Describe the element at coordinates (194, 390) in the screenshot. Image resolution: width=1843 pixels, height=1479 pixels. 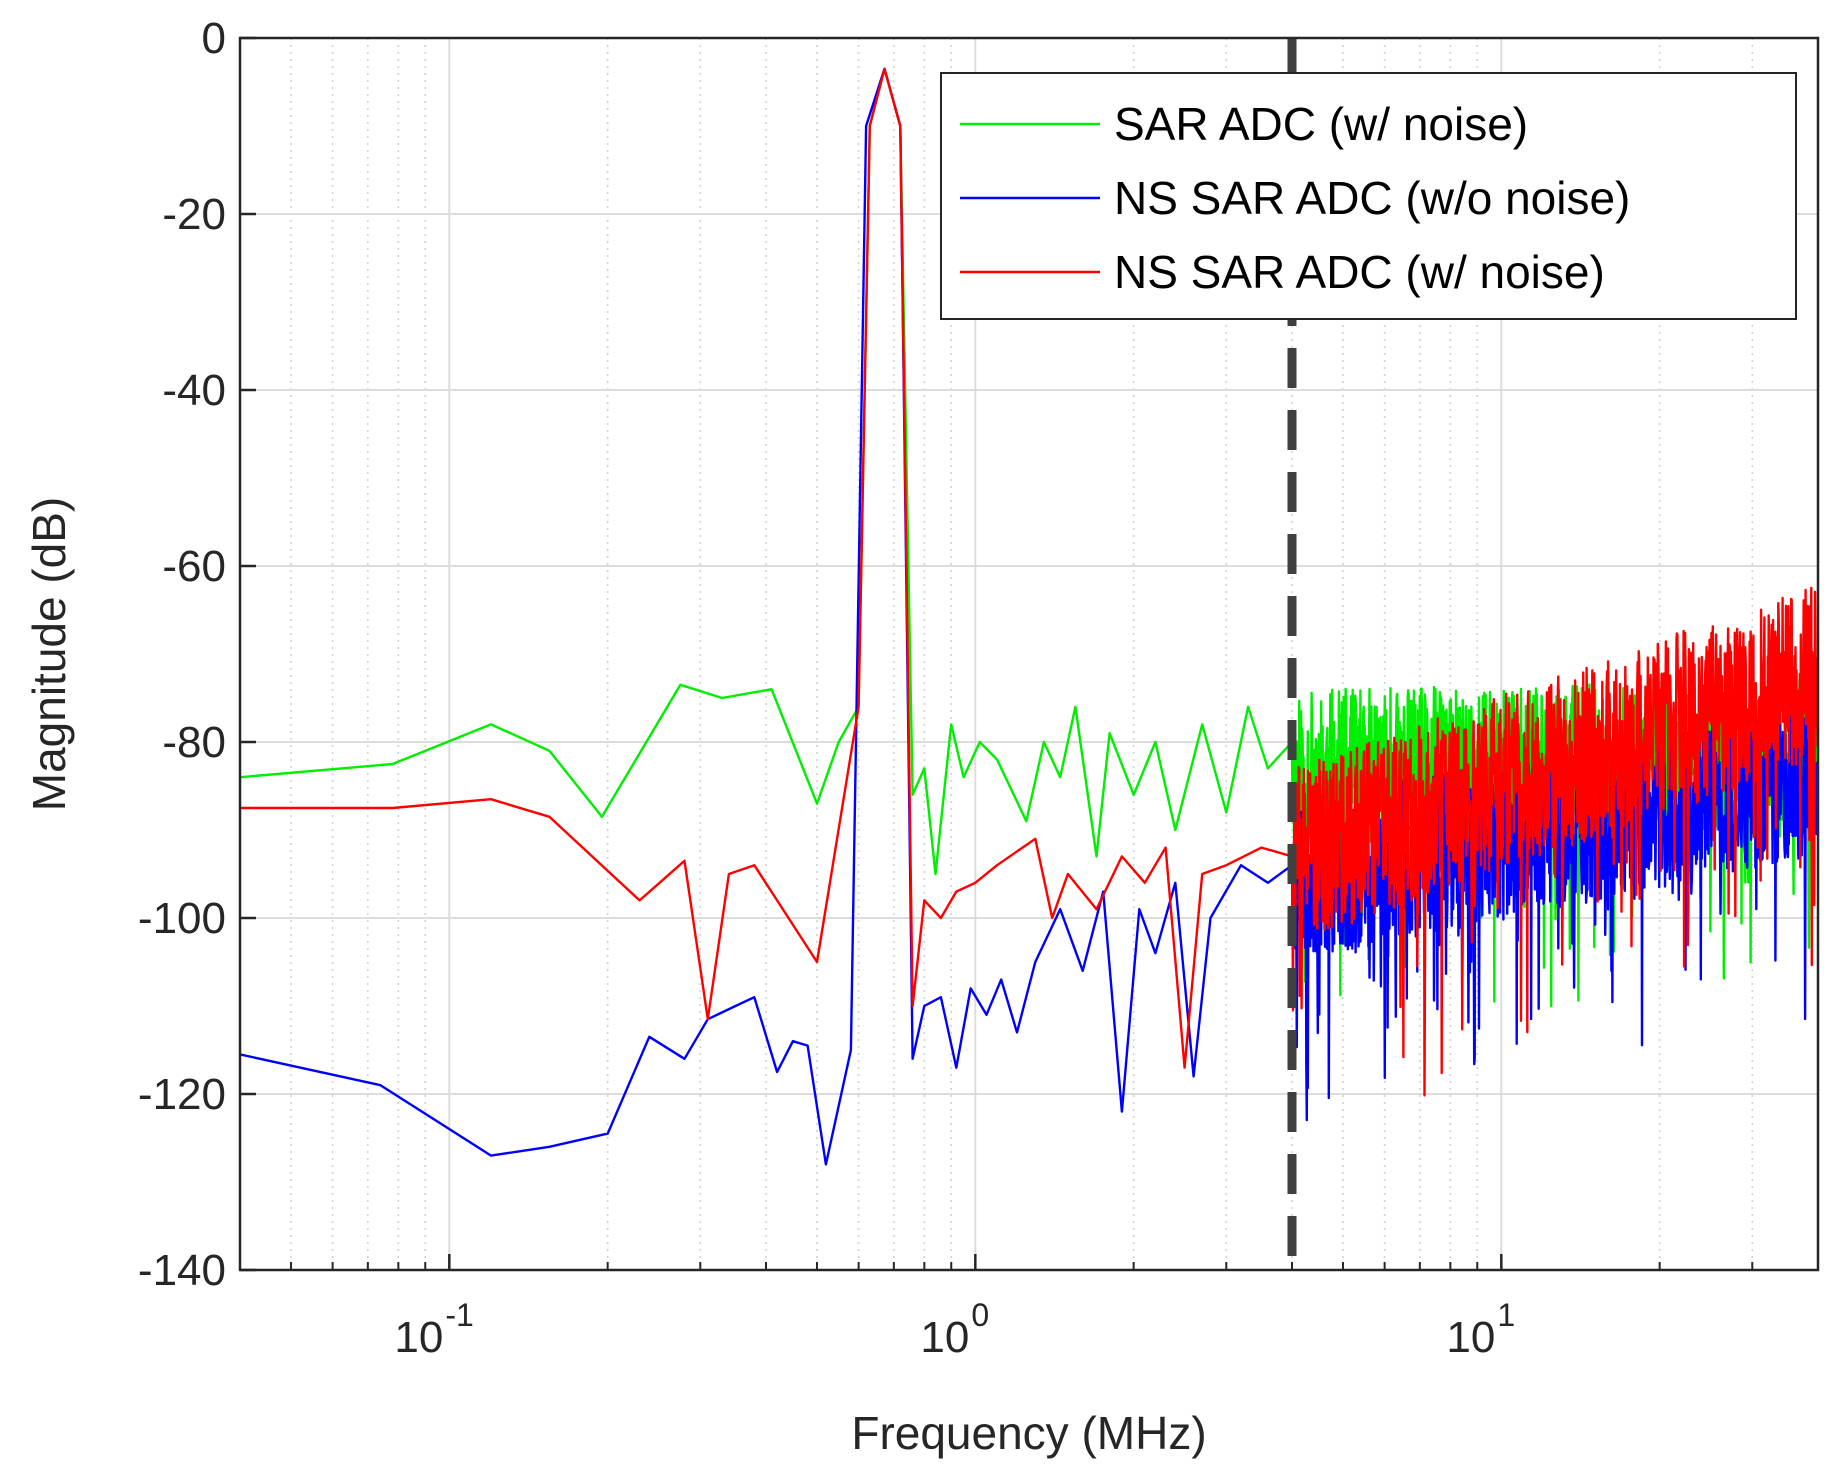
I see `y-tick-label: -40` at that location.